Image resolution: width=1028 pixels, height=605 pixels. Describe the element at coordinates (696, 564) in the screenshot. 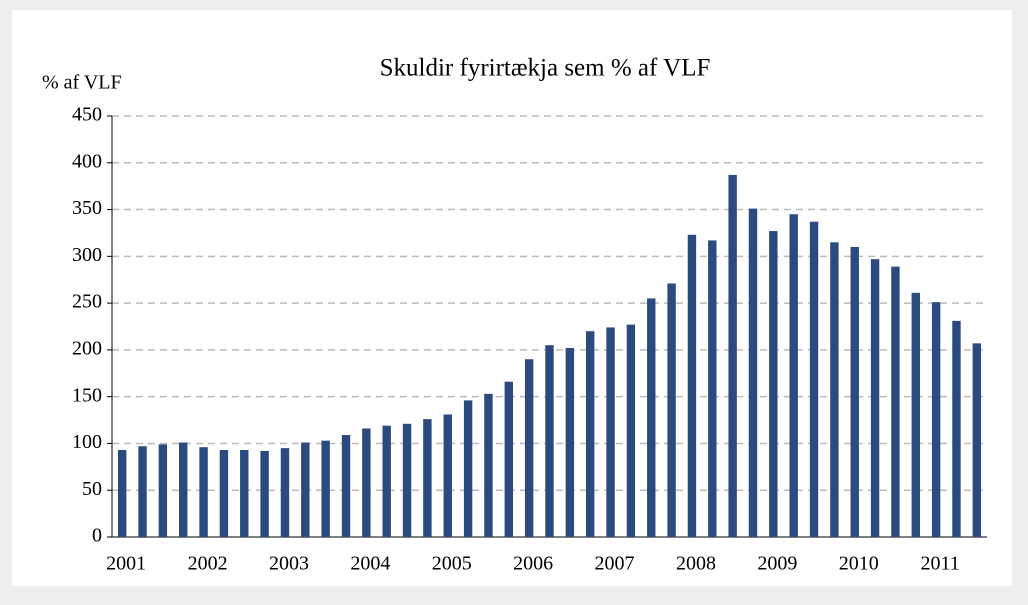

I see `x-tick-label: 2008` at that location.